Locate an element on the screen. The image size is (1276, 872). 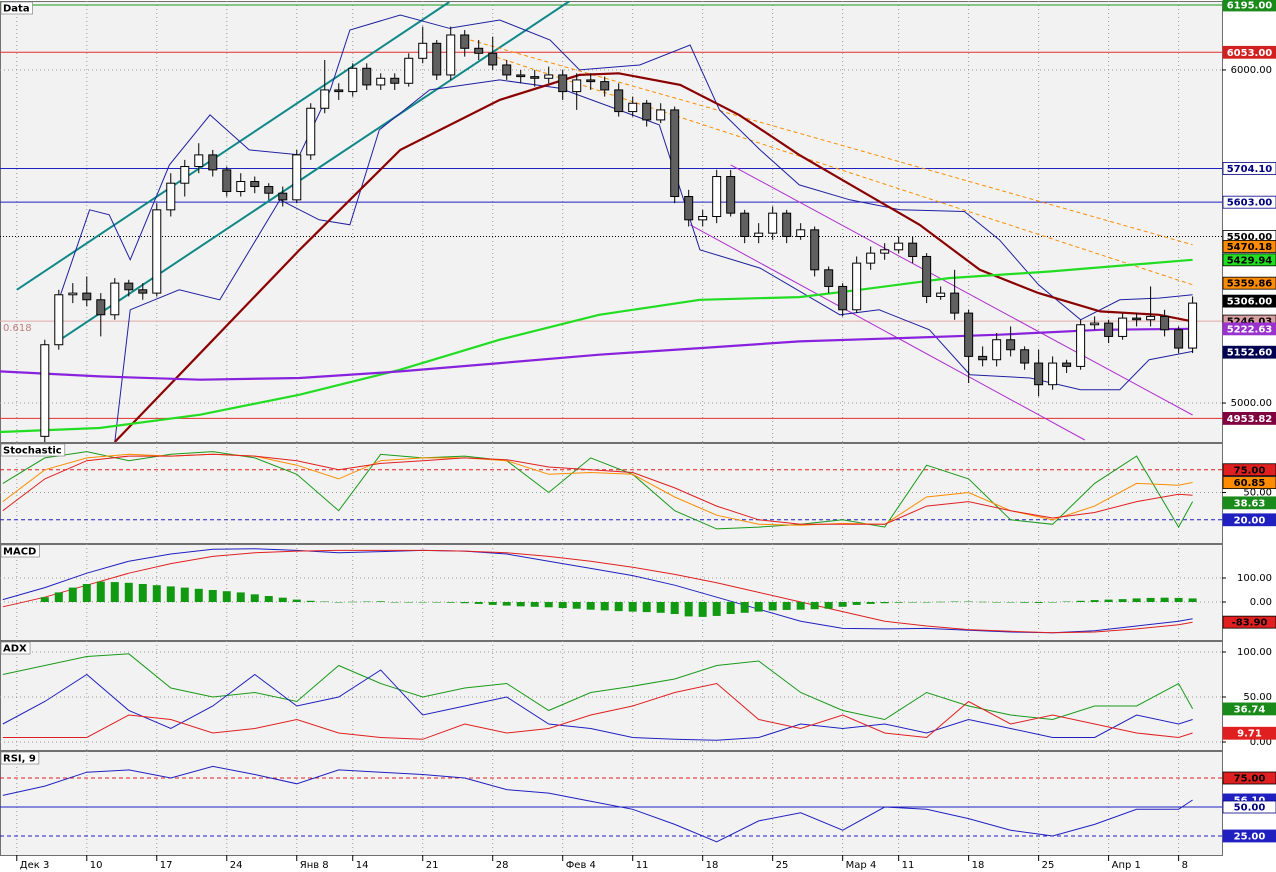
price-label: 60.85 is located at coordinates (1250, 483).